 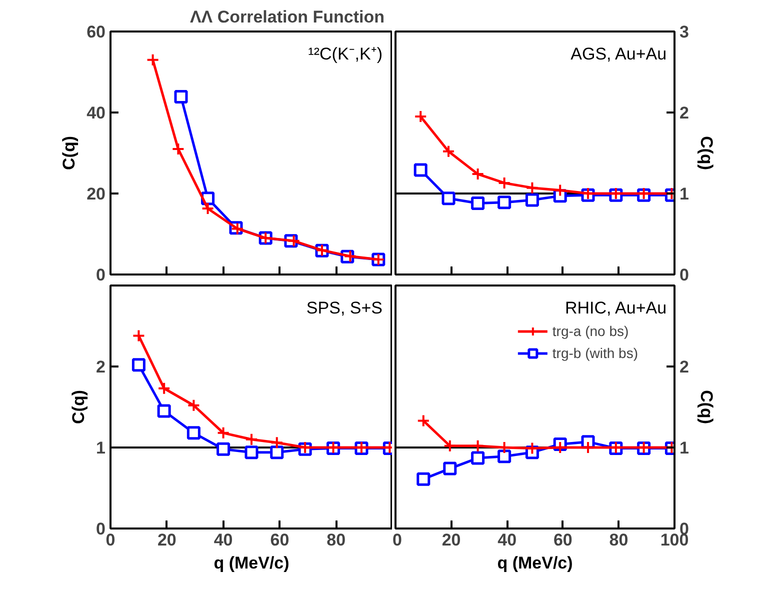 I want to click on legend-label: trg-b (with bs), so click(x=595, y=353).